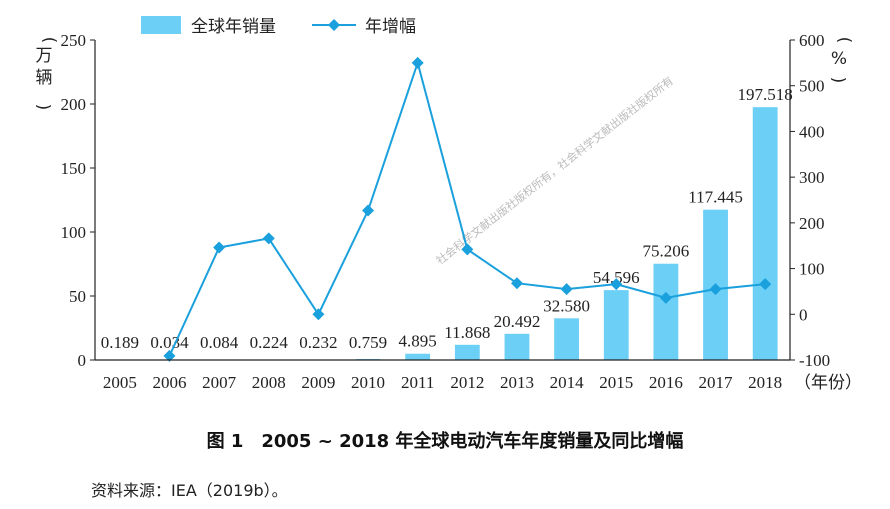 The image size is (890, 509). I want to click on y-left-tick-label: 250, so click(74, 40).